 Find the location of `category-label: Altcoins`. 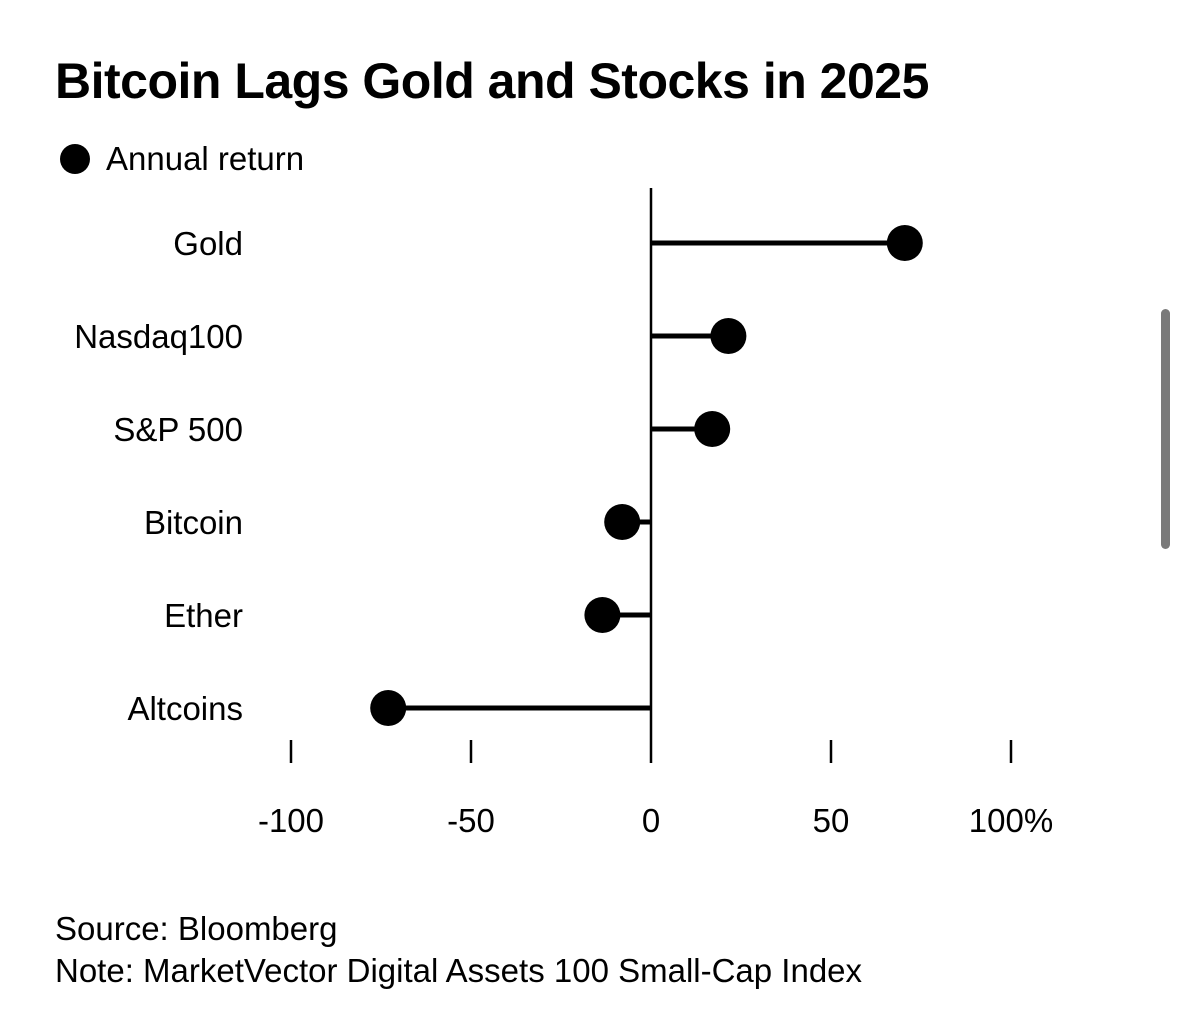

category-label: Altcoins is located at coordinates (185, 708).